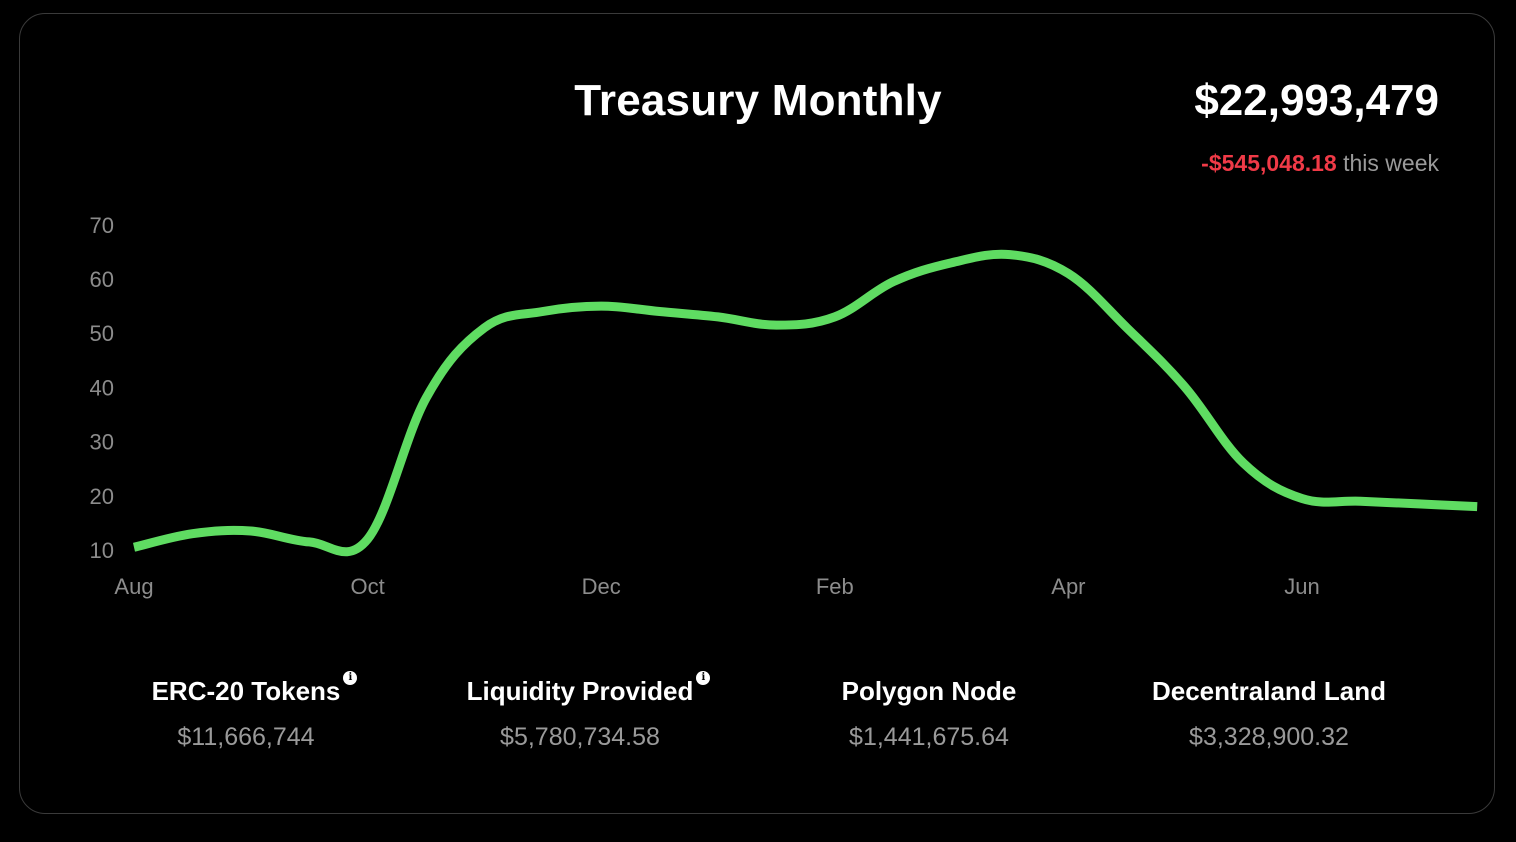 This screenshot has height=842, width=1516. What do you see at coordinates (1301, 586) in the screenshot?
I see `x-tick-label: Jun` at bounding box center [1301, 586].